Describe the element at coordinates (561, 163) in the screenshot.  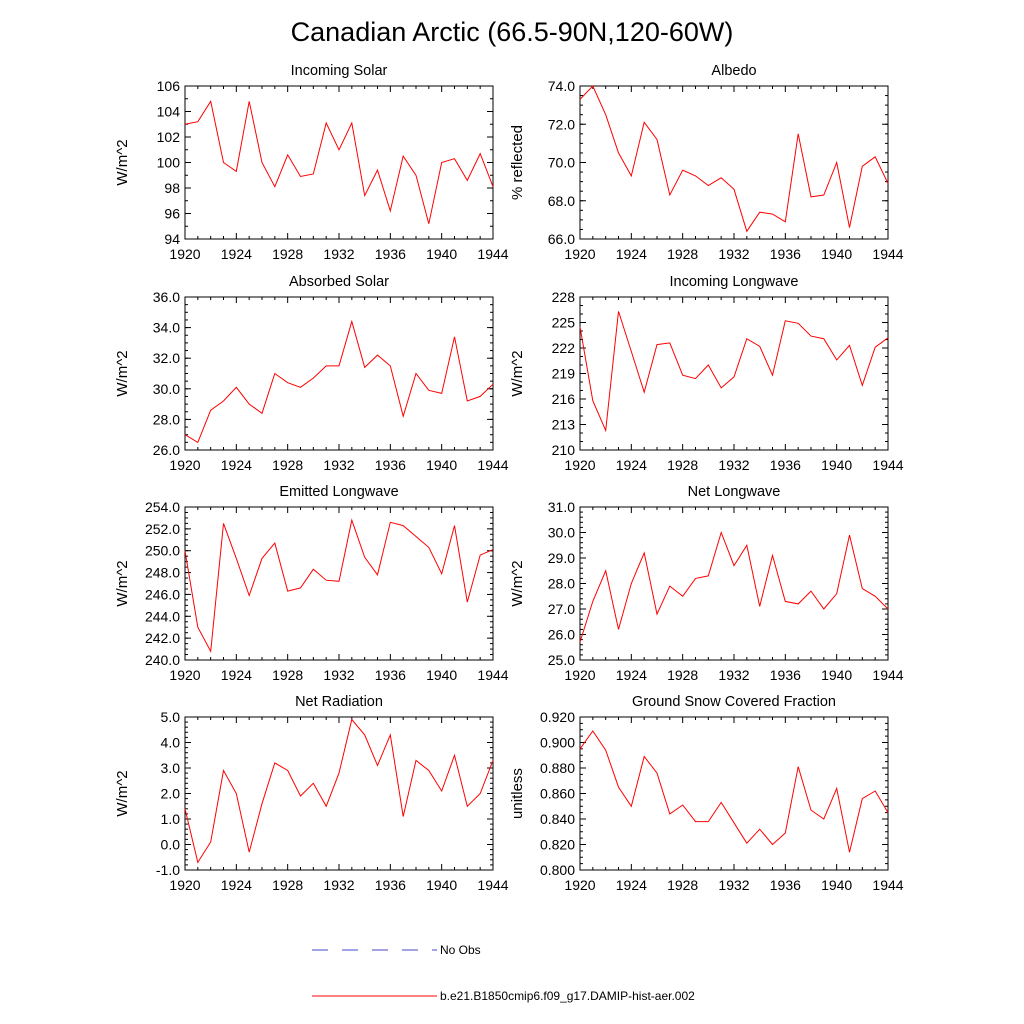
I see `y-tick-label: 70.0` at that location.